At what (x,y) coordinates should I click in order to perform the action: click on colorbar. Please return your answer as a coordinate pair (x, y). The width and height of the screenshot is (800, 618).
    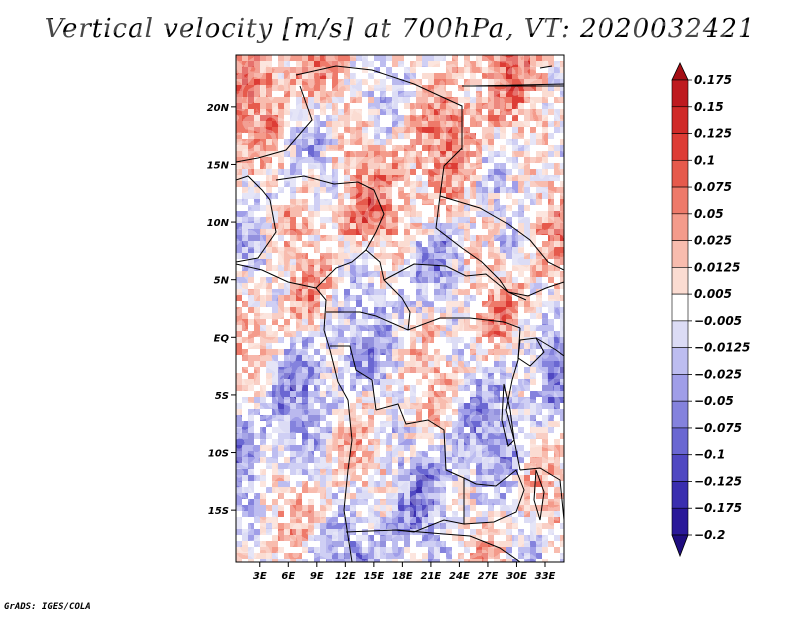
    Looking at the image, I should click on (680, 310).